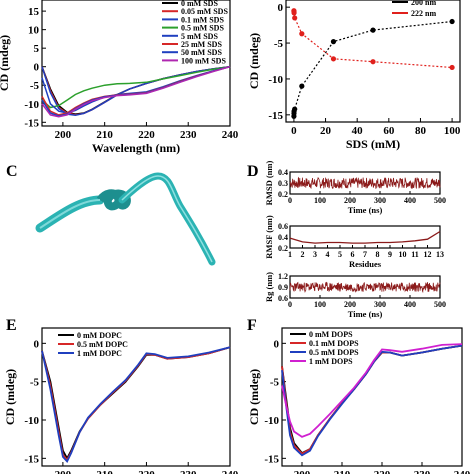 This screenshot has width=474, height=474. I want to click on x-tick-label: 4, so click(328, 254).